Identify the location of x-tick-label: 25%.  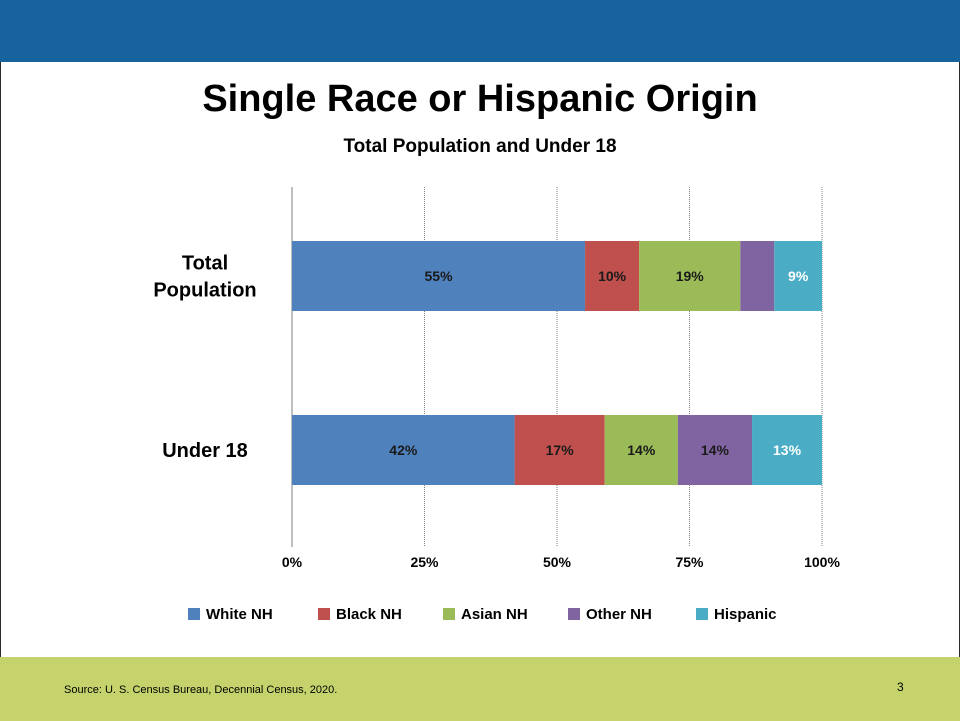
(424, 562).